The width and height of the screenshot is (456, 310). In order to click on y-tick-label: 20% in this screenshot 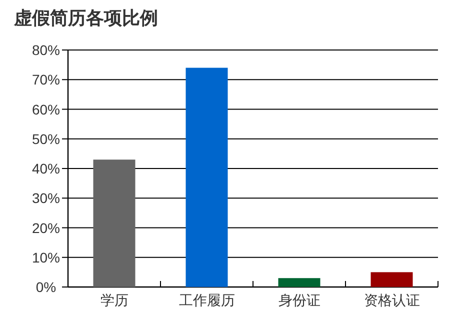, I will do `click(46, 228)`.